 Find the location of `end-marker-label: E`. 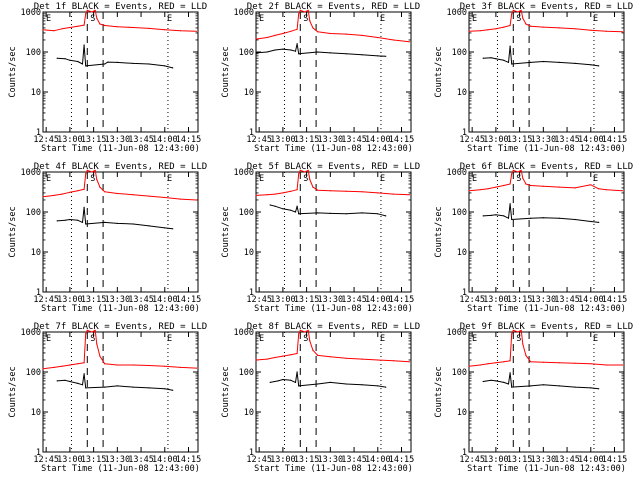

end-marker-label: E is located at coordinates (48, 19).